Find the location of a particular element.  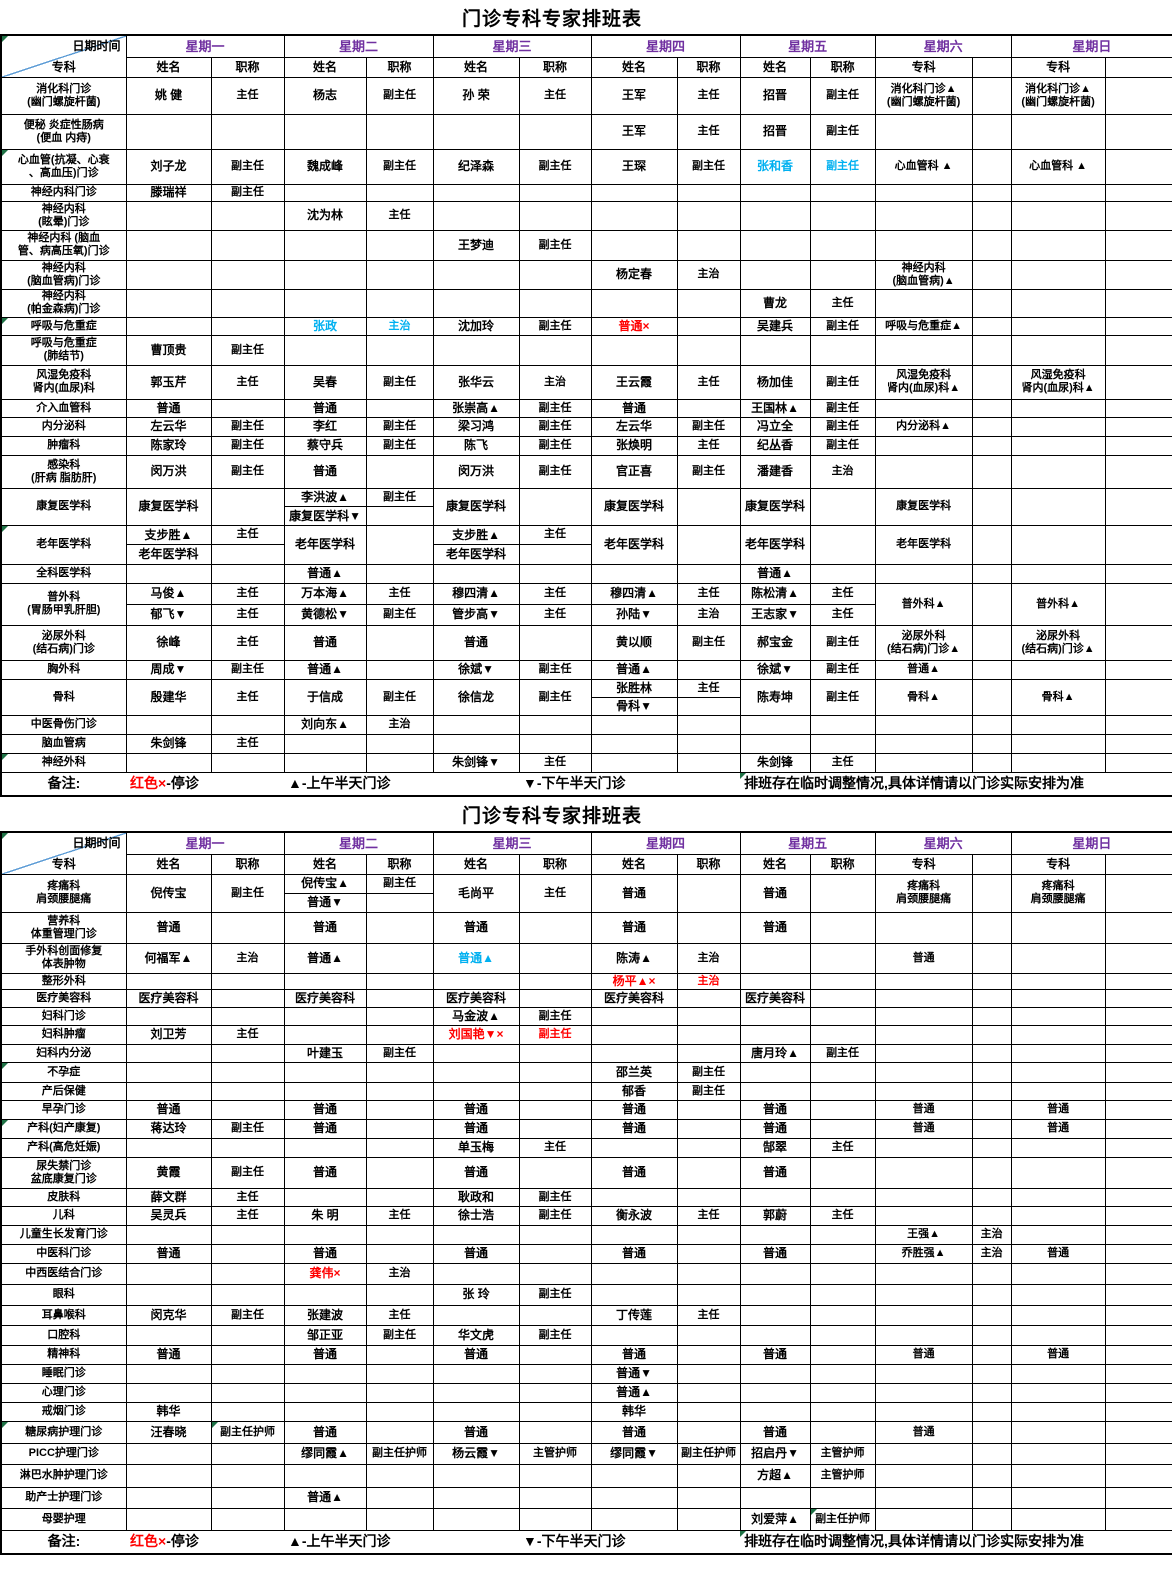

legend-symbol: 红色× is located at coordinates (148, 783).